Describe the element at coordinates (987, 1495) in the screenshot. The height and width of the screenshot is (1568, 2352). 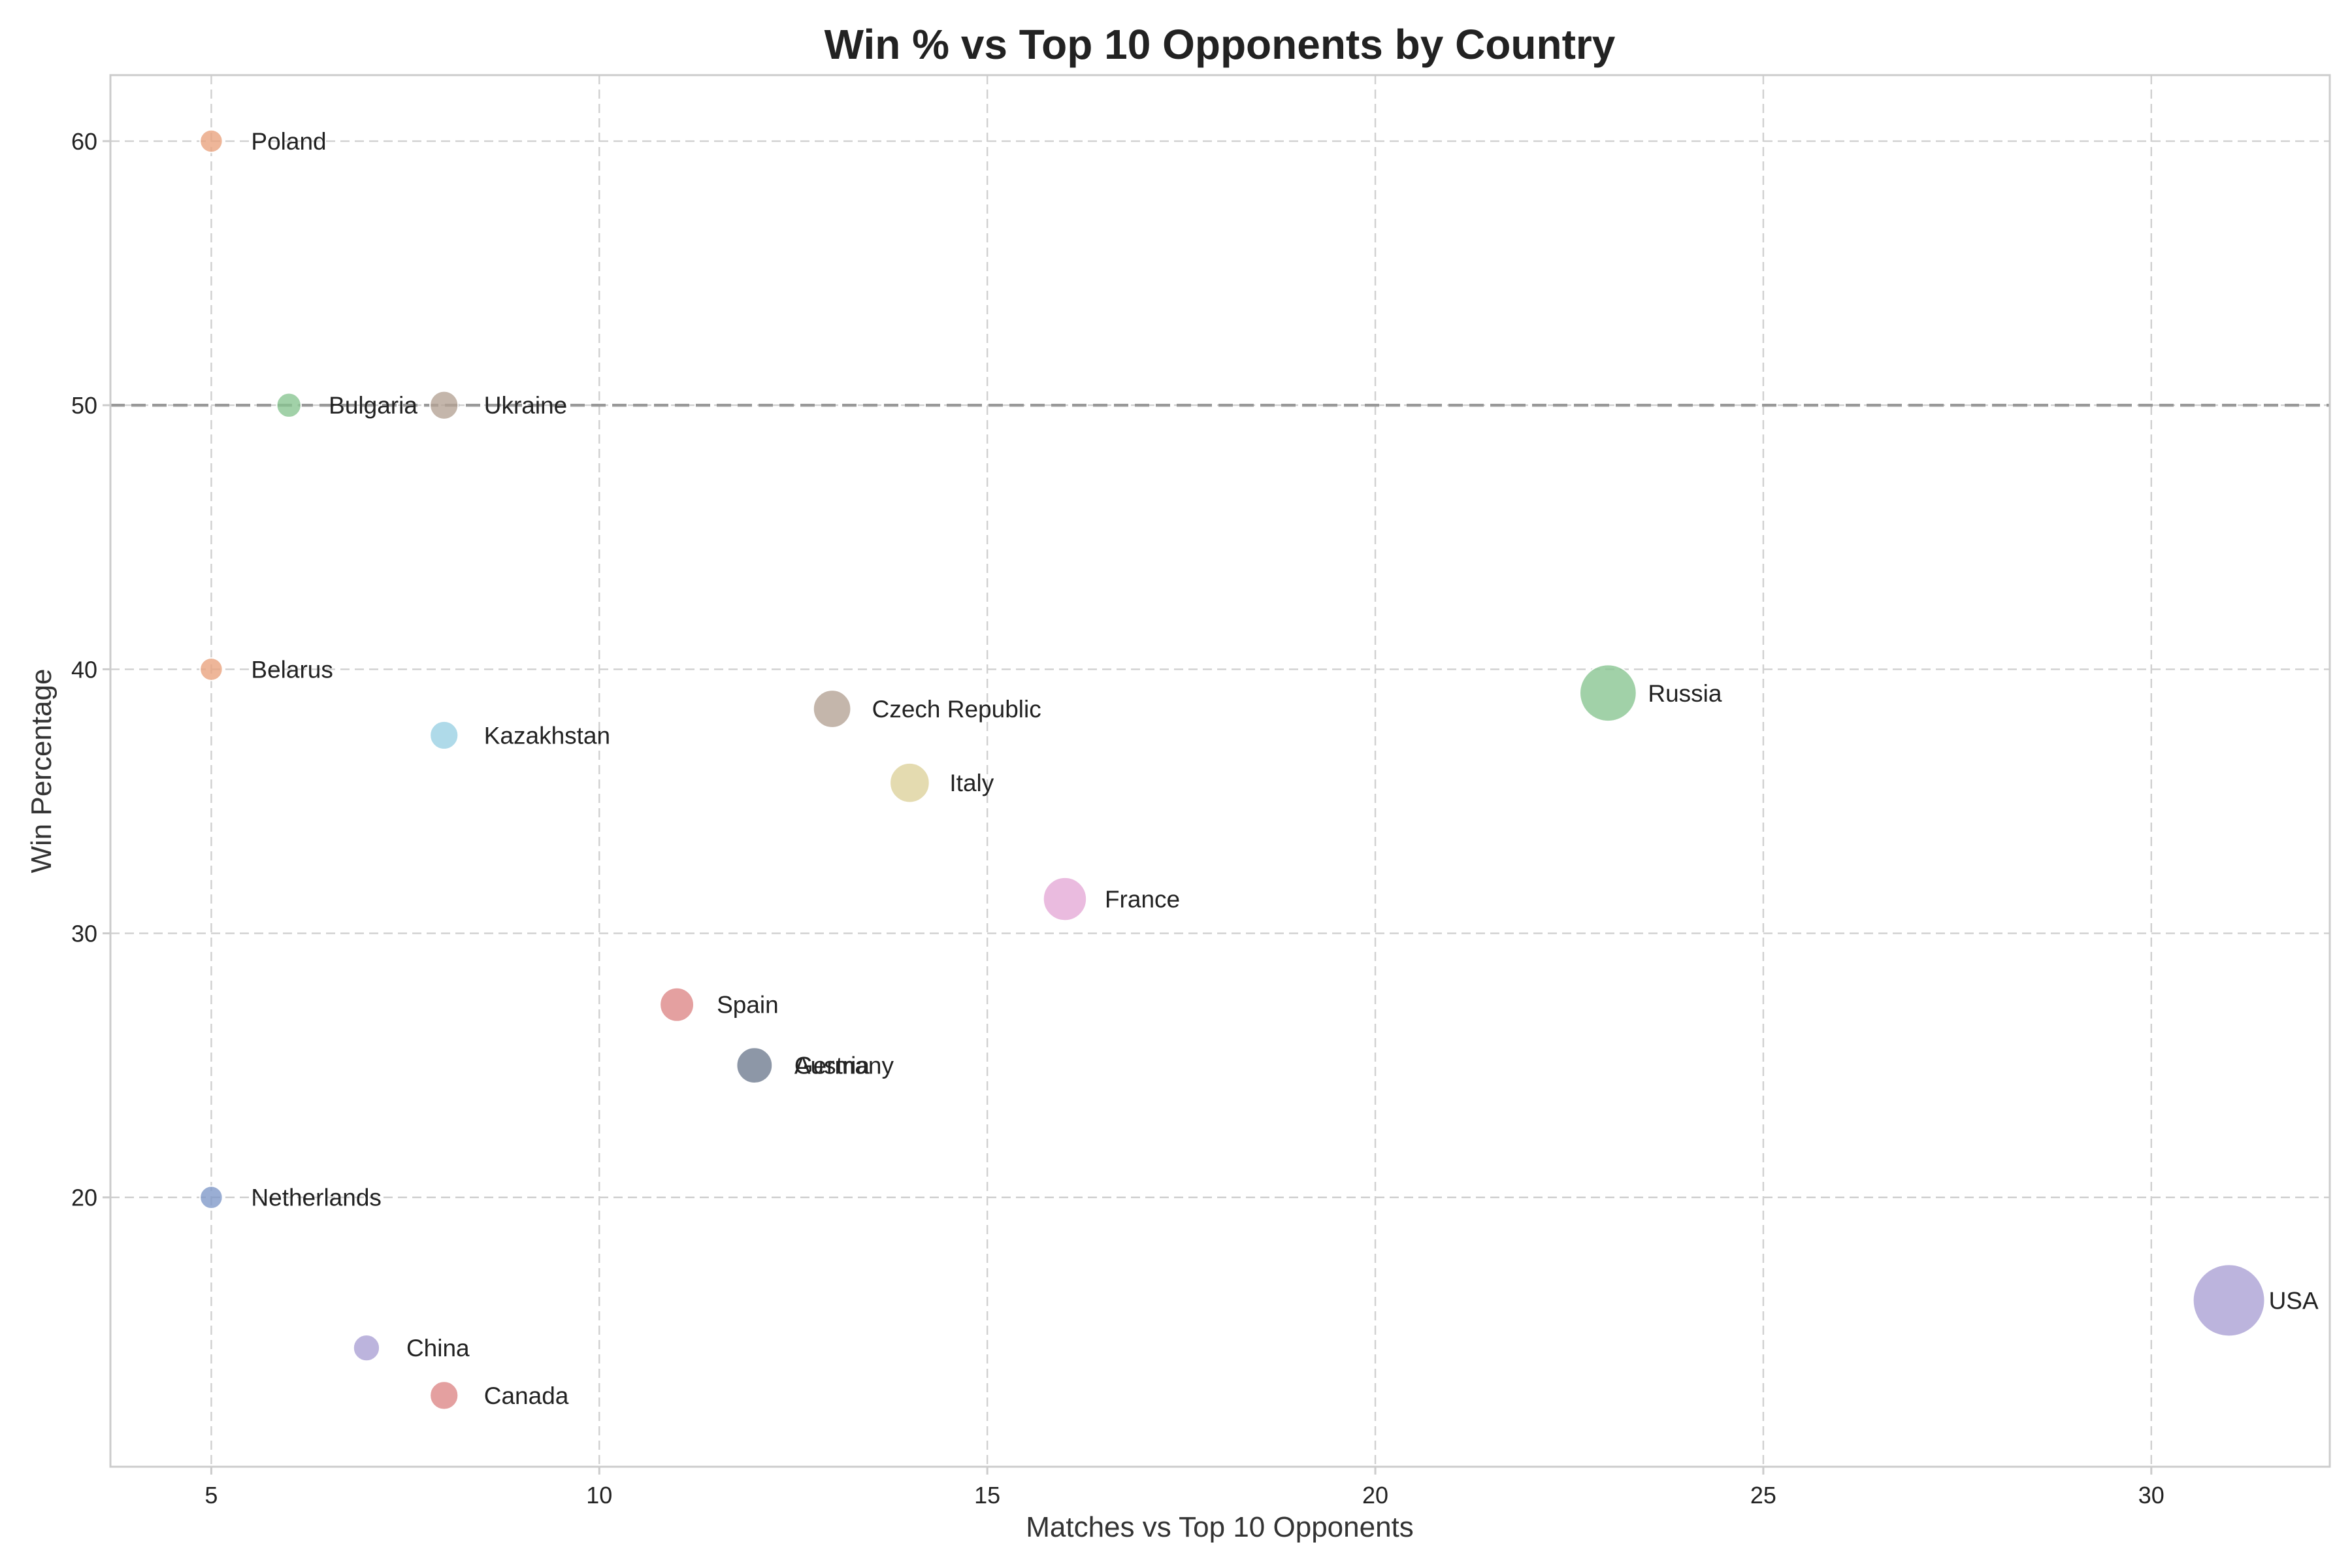
I see `x-tick-label: 15` at that location.